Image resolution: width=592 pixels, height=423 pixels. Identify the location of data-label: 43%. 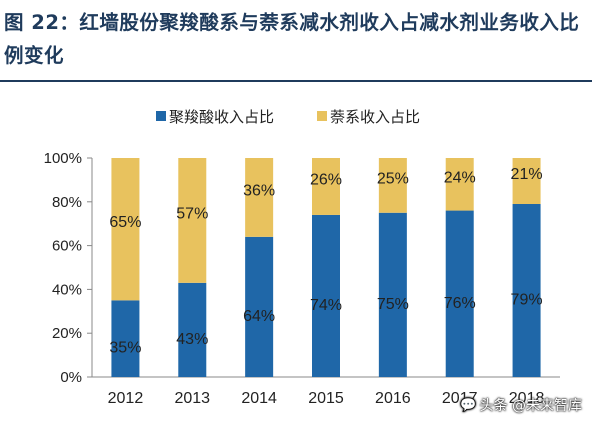
(192, 339).